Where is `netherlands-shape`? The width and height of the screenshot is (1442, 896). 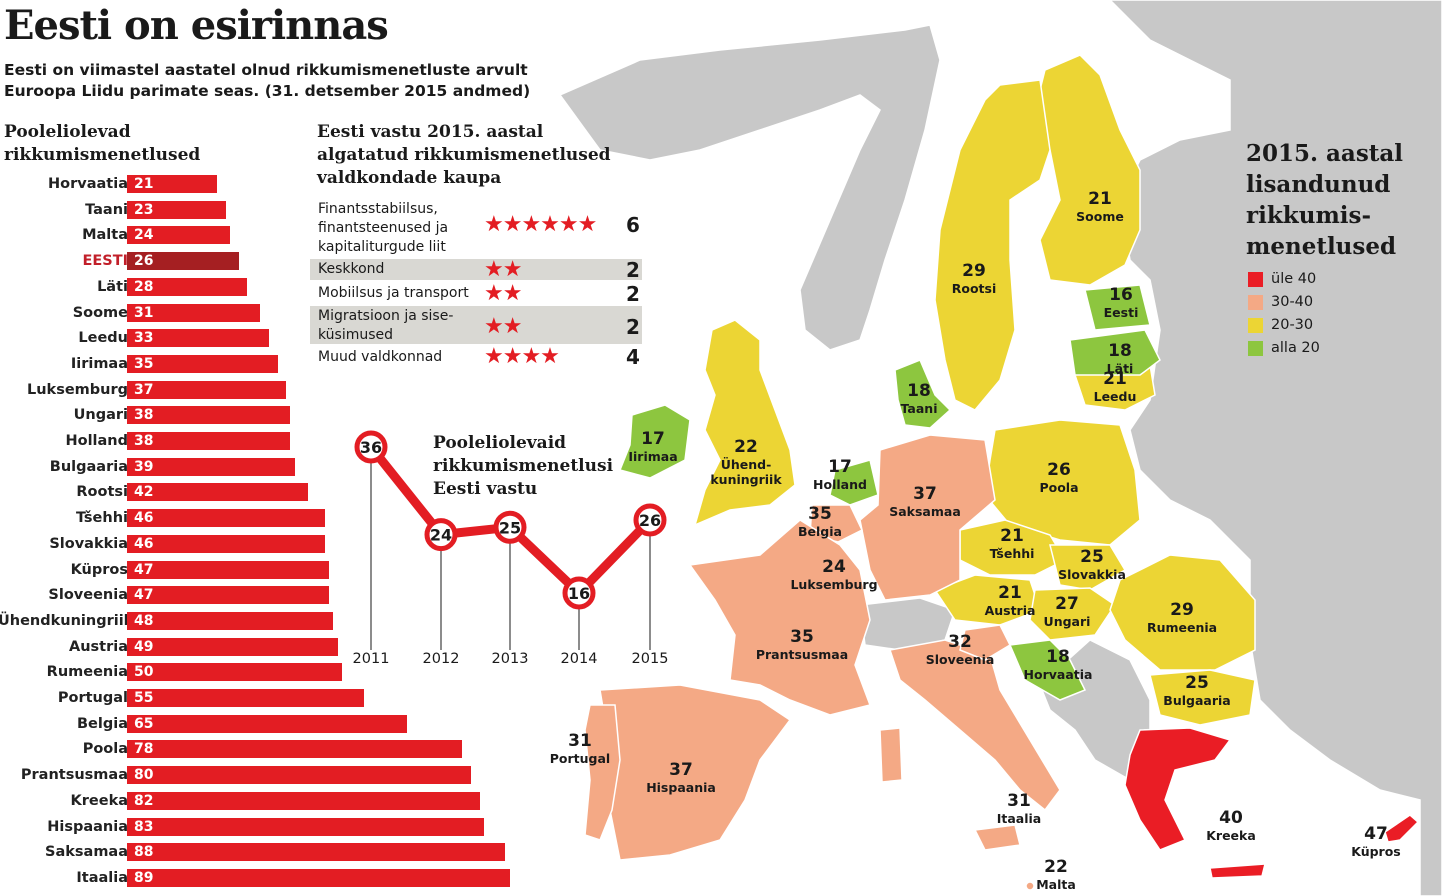 netherlands-shape is located at coordinates (854, 482).